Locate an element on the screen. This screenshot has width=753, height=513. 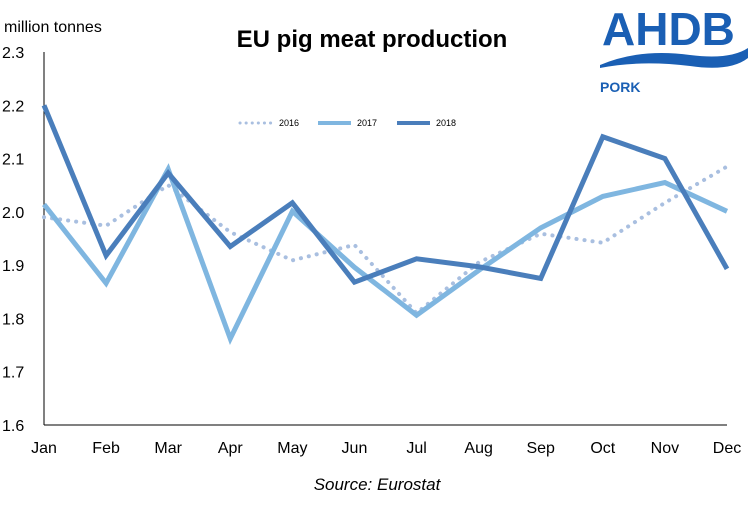
x-tick-label: Mar is located at coordinates (168, 448).